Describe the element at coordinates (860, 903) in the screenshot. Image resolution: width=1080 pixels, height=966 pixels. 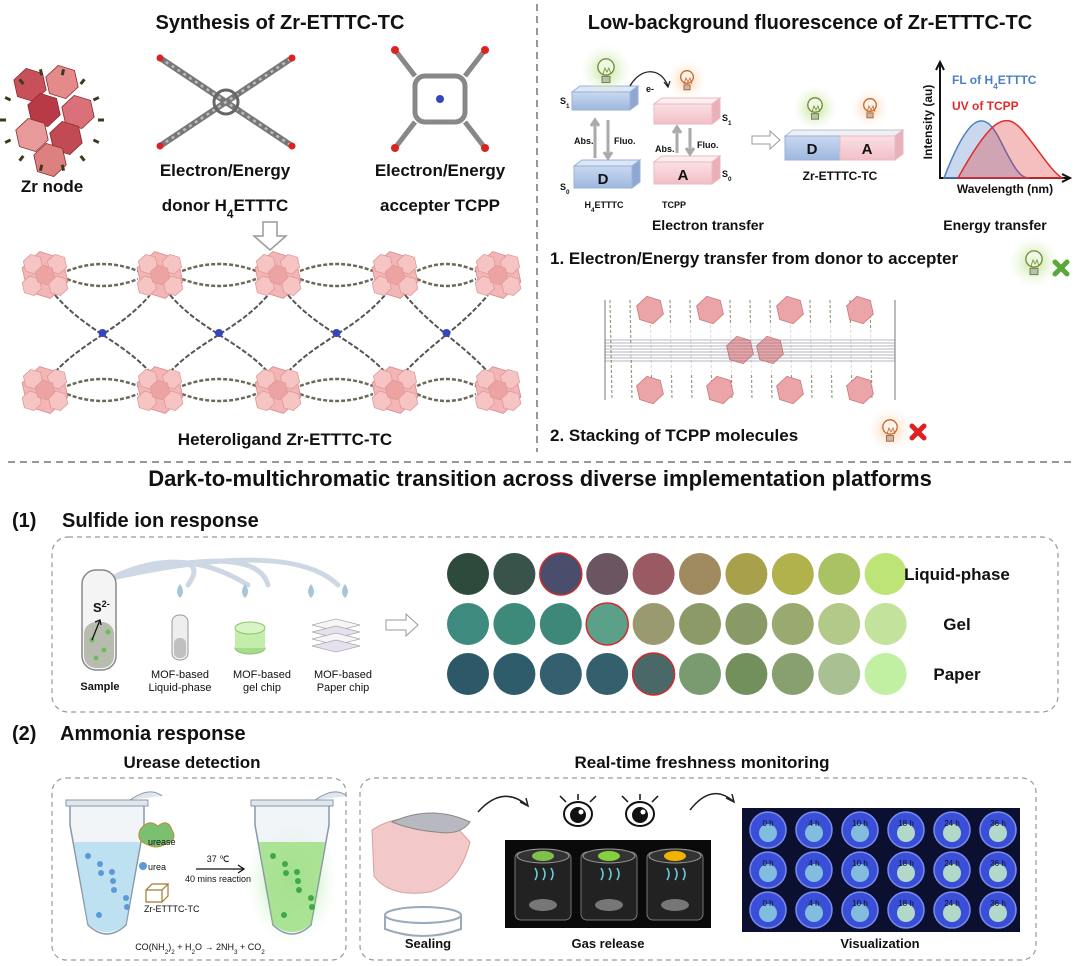
I see `well-label: 10 h` at that location.